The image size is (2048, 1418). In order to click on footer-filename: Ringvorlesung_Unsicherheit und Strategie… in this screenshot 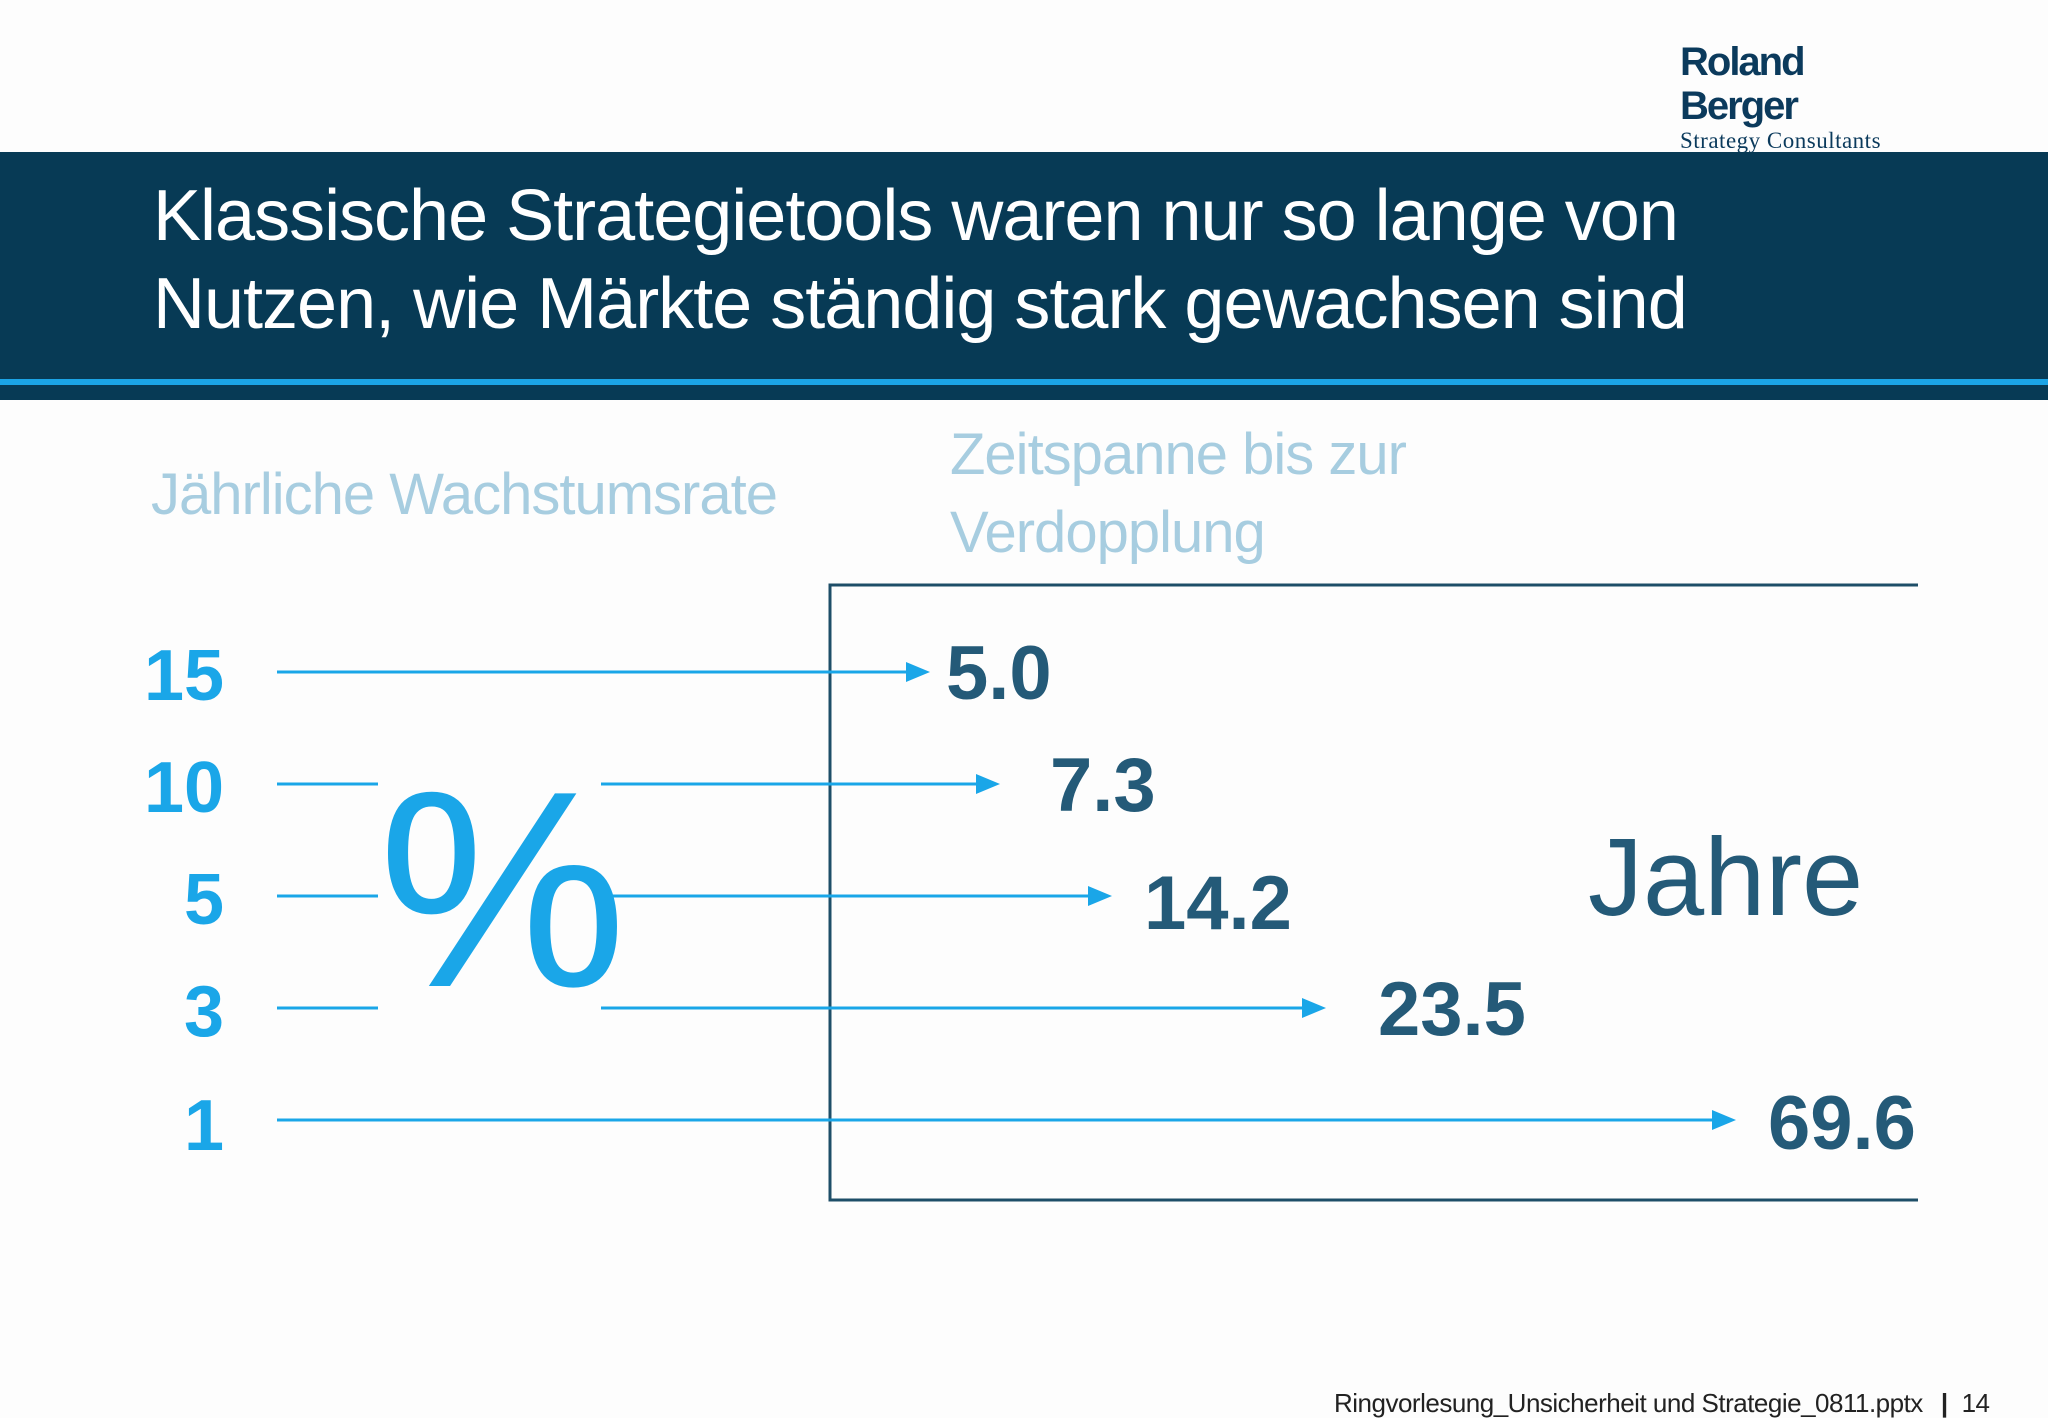, I will do `click(1628, 1403)`.